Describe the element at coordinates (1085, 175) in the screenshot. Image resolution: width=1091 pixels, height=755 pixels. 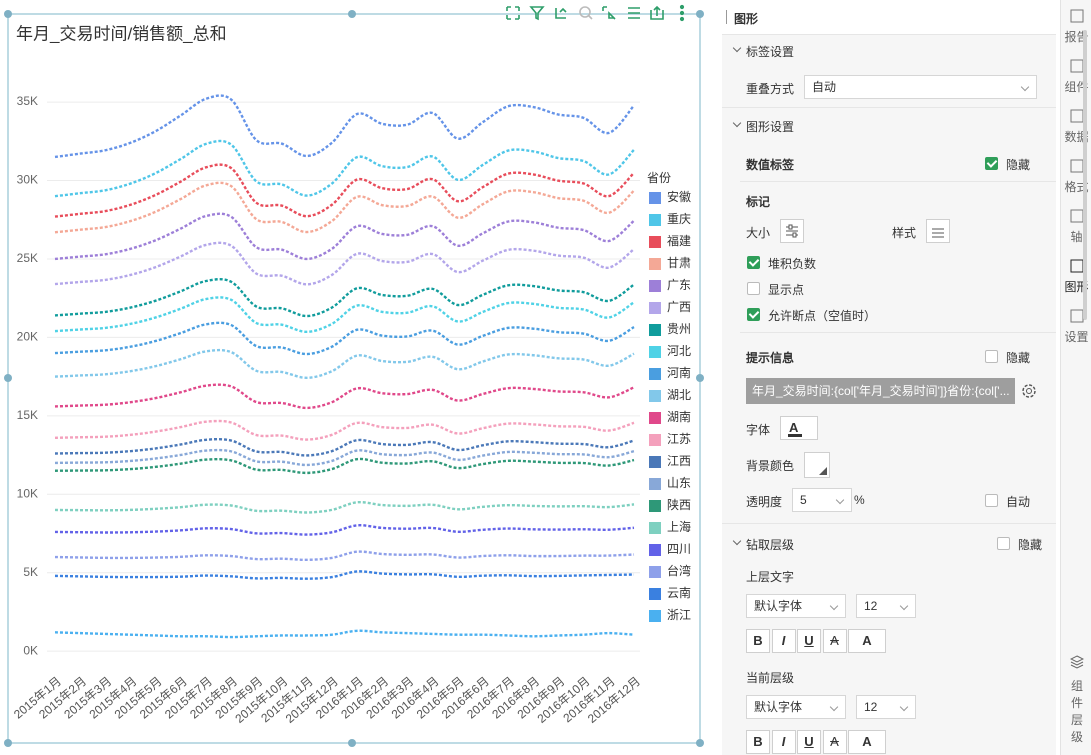
I see `sidebar-scroll` at that location.